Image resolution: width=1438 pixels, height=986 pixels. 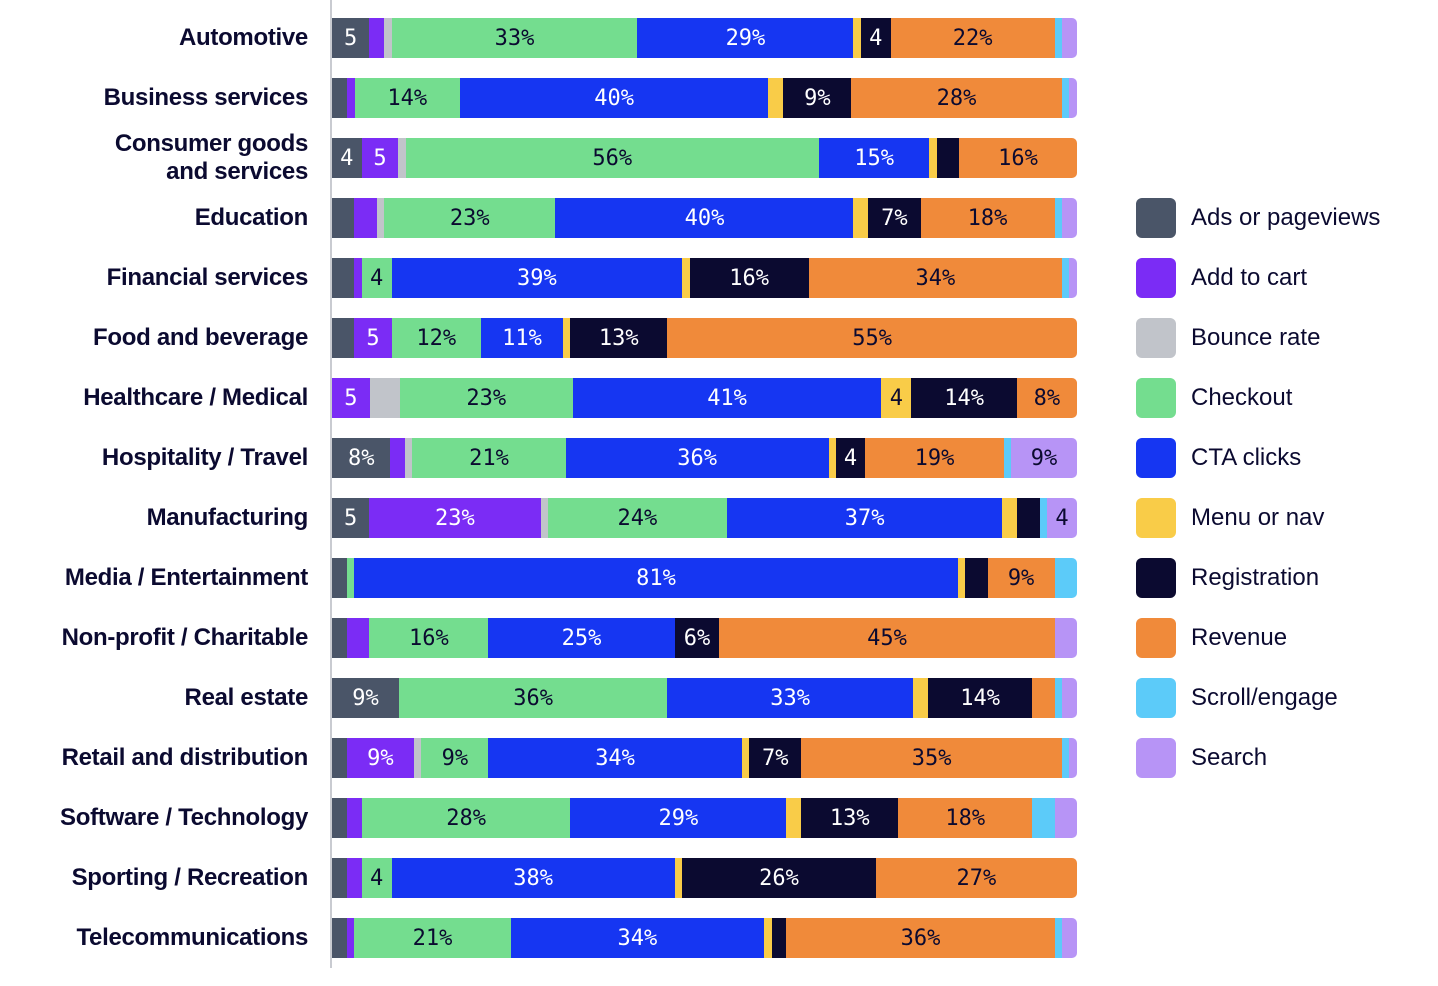 What do you see at coordinates (206, 97) in the screenshot?
I see `category-label: Business services` at bounding box center [206, 97].